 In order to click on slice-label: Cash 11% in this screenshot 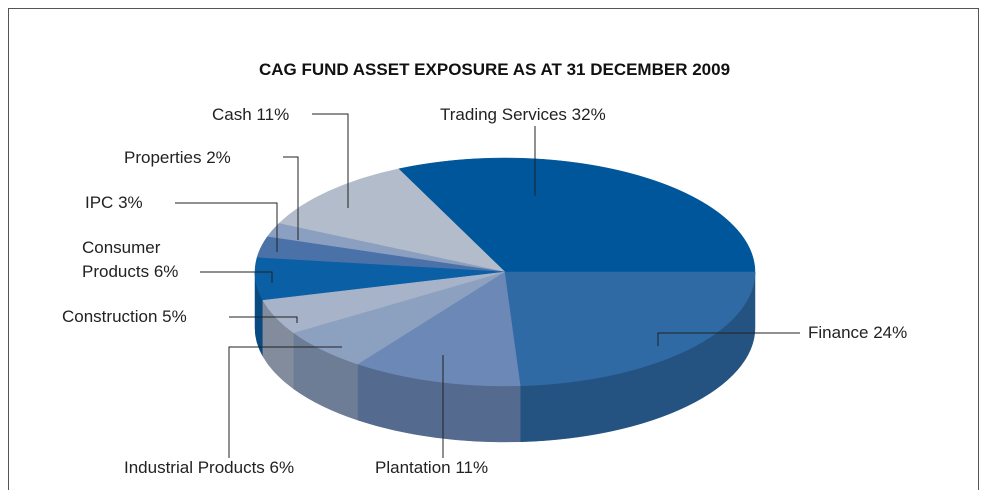, I will do `click(250, 115)`.